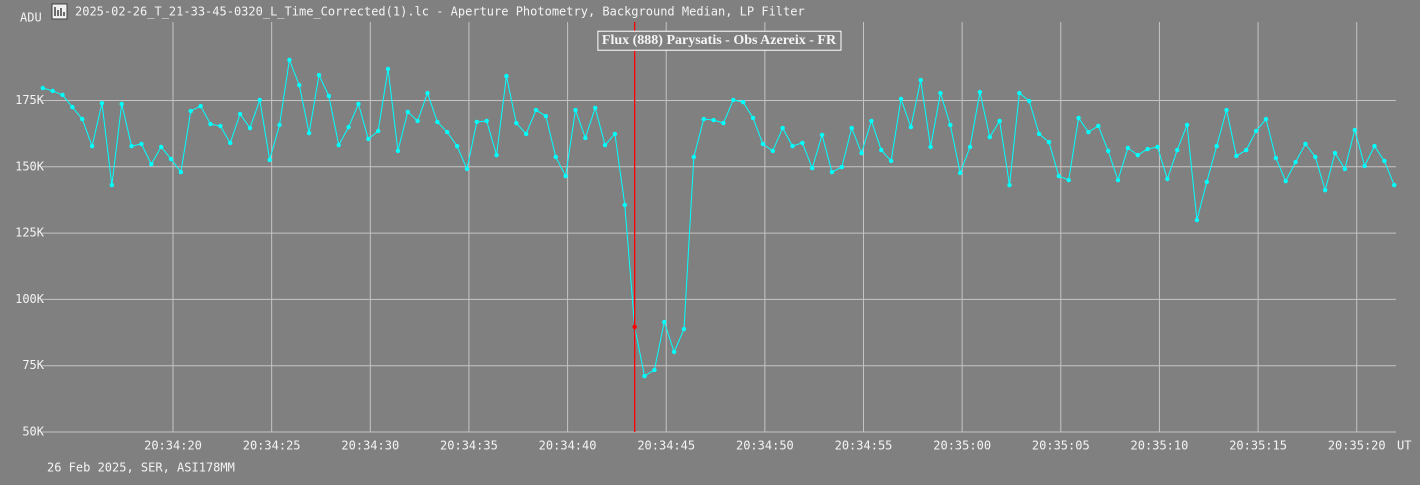 Image resolution: width=1420 pixels, height=485 pixels. What do you see at coordinates (31, 18) in the screenshot?
I see `y-axis-label: ADU` at bounding box center [31, 18].